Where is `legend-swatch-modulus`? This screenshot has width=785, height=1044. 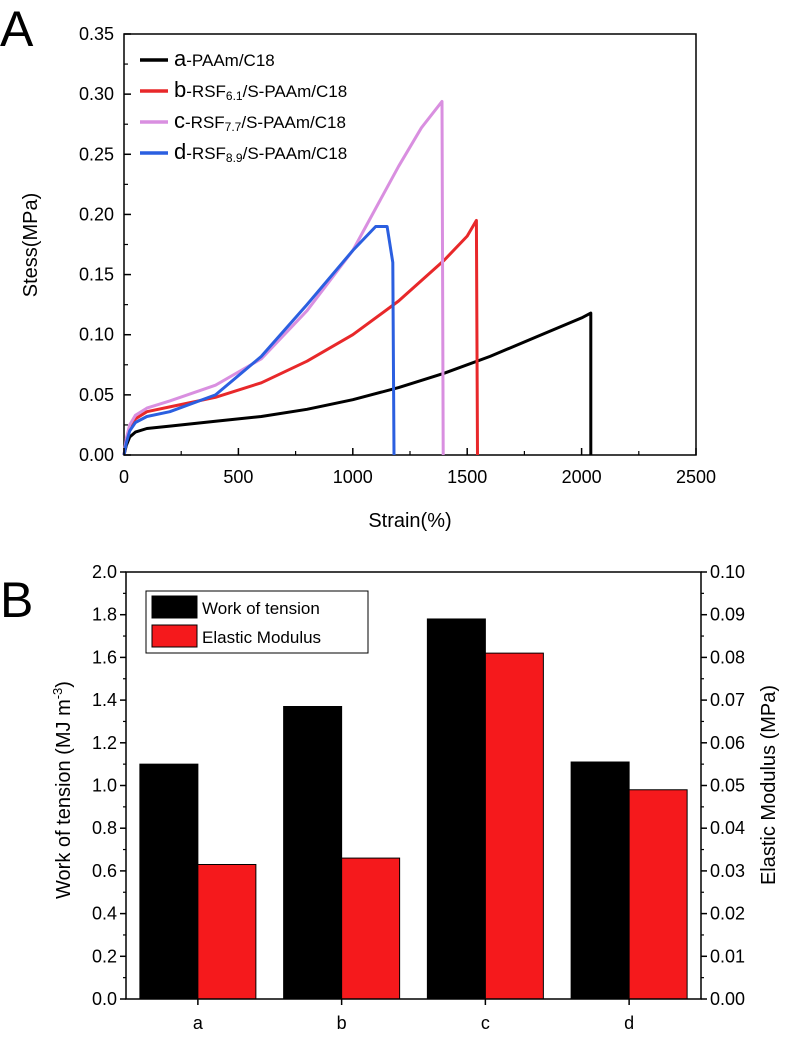 legend-swatch-modulus is located at coordinates (174, 636).